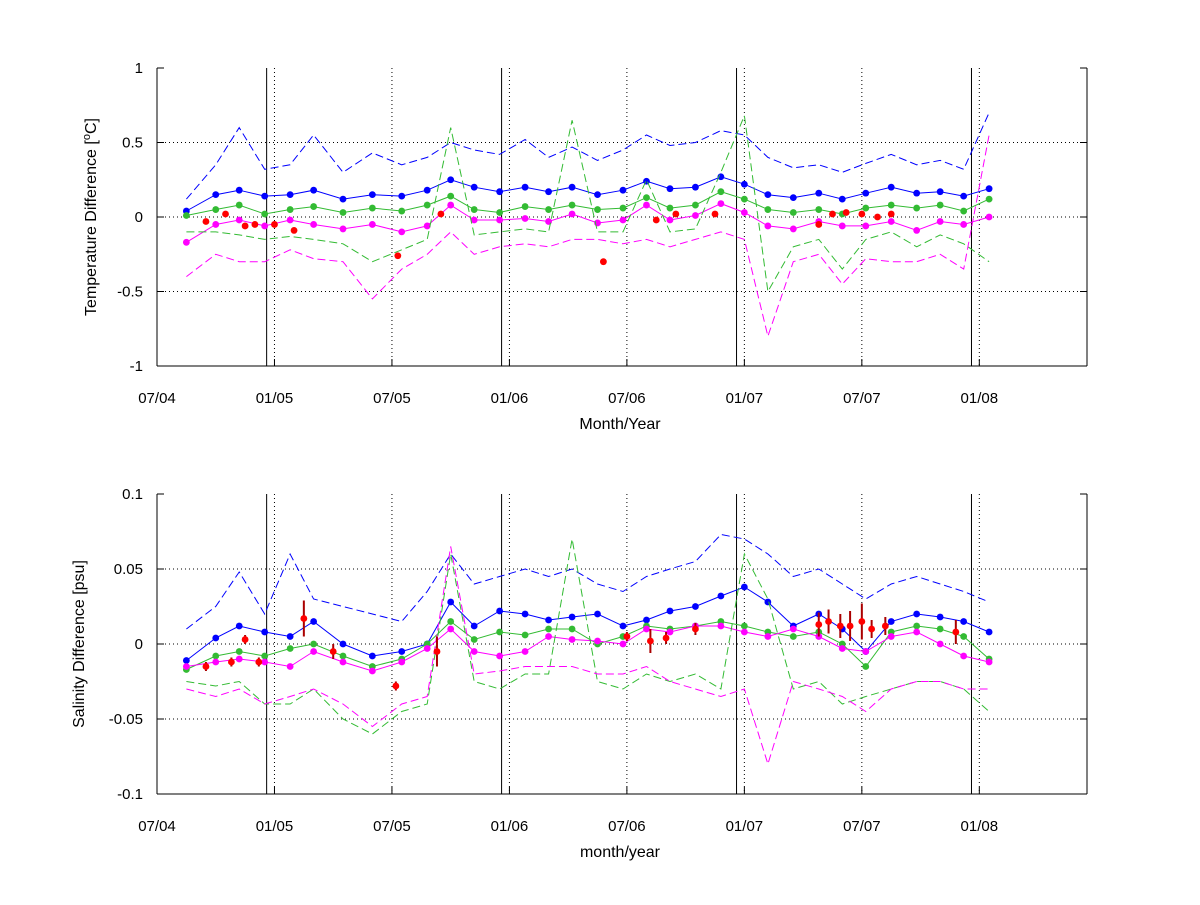 The height and width of the screenshot is (905, 1200). What do you see at coordinates (136, 366) in the screenshot?
I see `temperature-y-tick-label: -1` at bounding box center [136, 366].